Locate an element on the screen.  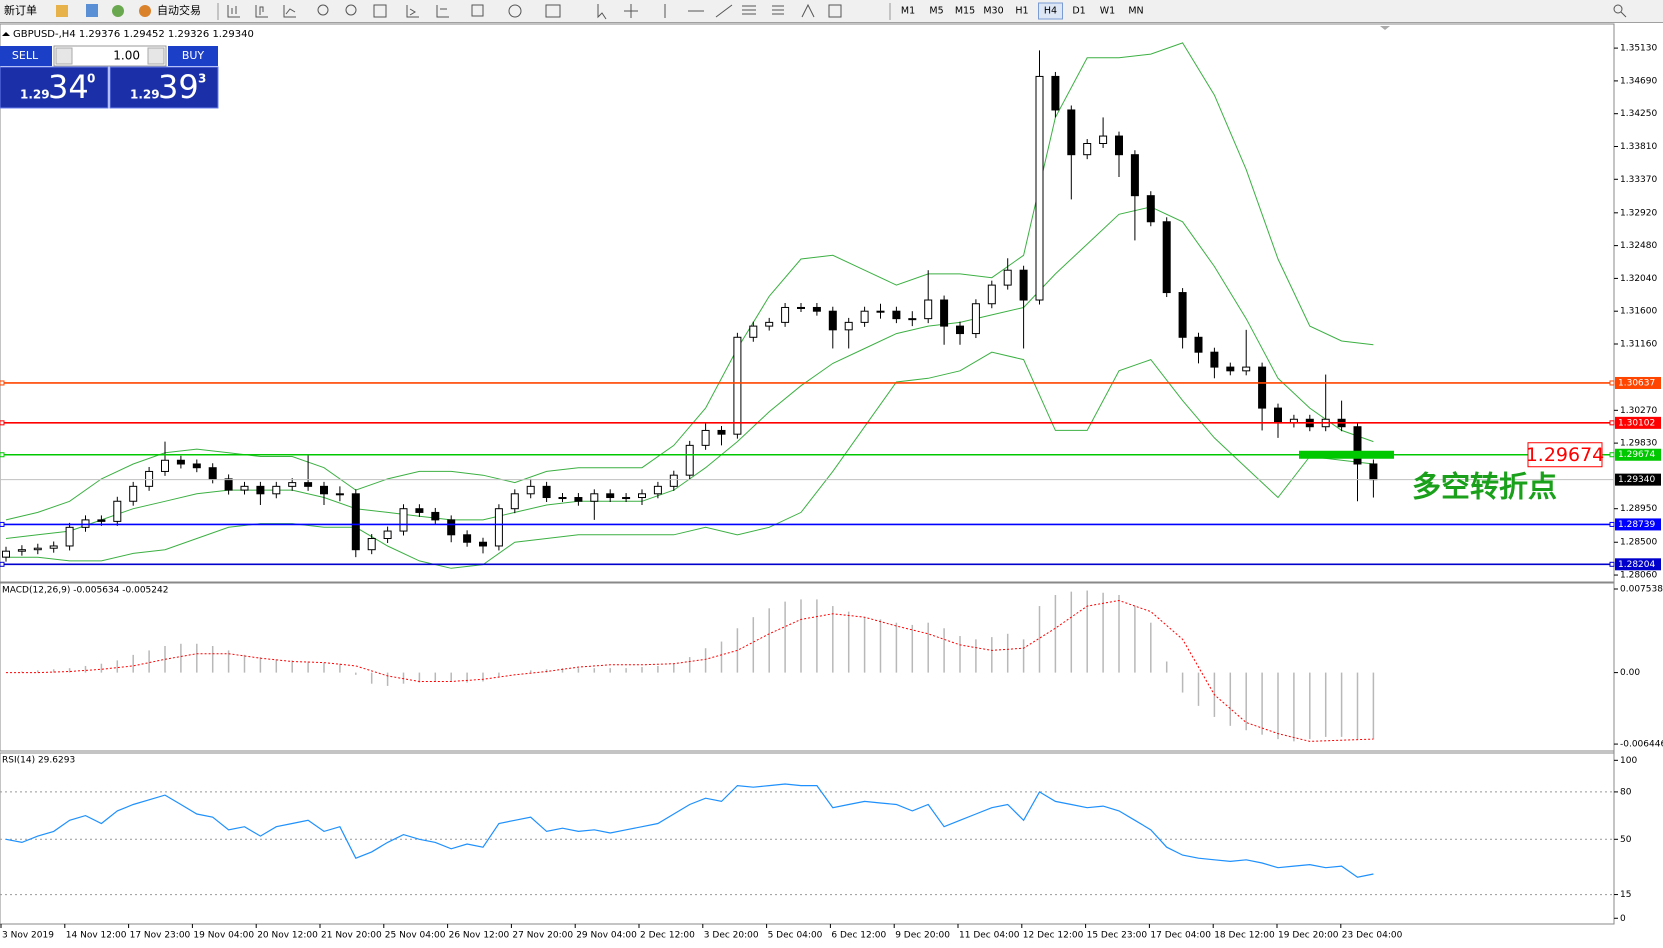
timeframe-button: H4 is located at coordinates (1050, 11).